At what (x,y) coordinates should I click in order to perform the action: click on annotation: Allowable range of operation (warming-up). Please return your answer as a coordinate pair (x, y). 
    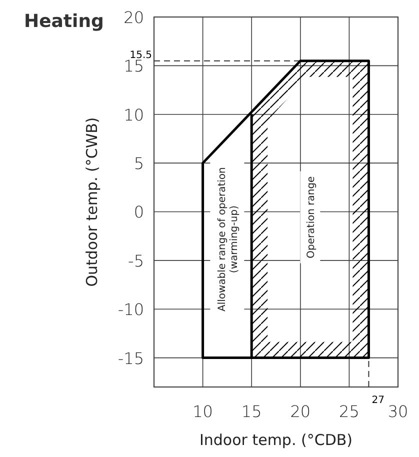
    Looking at the image, I should click on (228, 239).